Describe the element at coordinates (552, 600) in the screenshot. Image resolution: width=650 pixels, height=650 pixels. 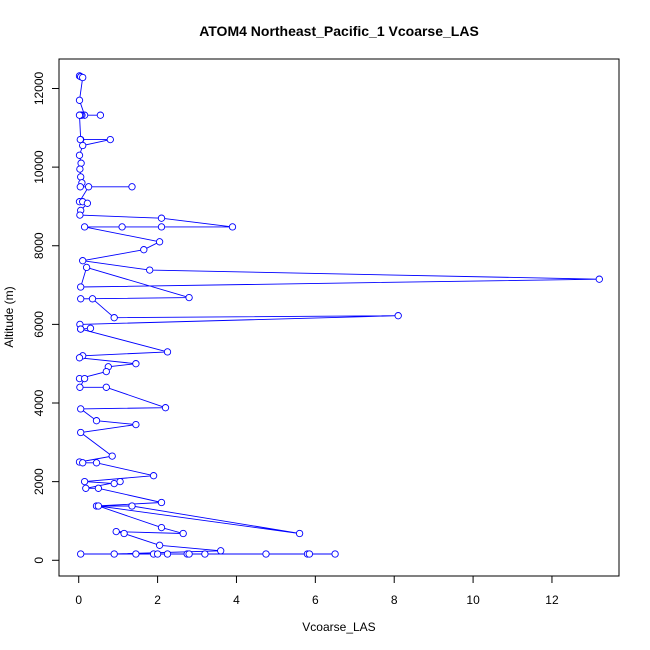
I see `x-tick-label: 12` at that location.